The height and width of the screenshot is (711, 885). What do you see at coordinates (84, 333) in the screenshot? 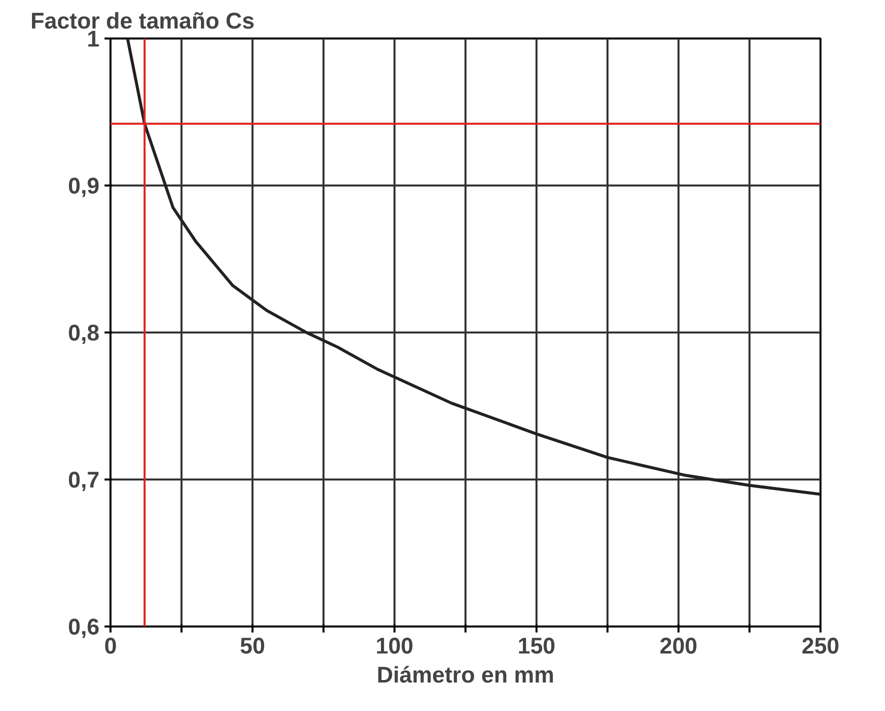
I see `y-tick-label: 0,8` at bounding box center [84, 333].